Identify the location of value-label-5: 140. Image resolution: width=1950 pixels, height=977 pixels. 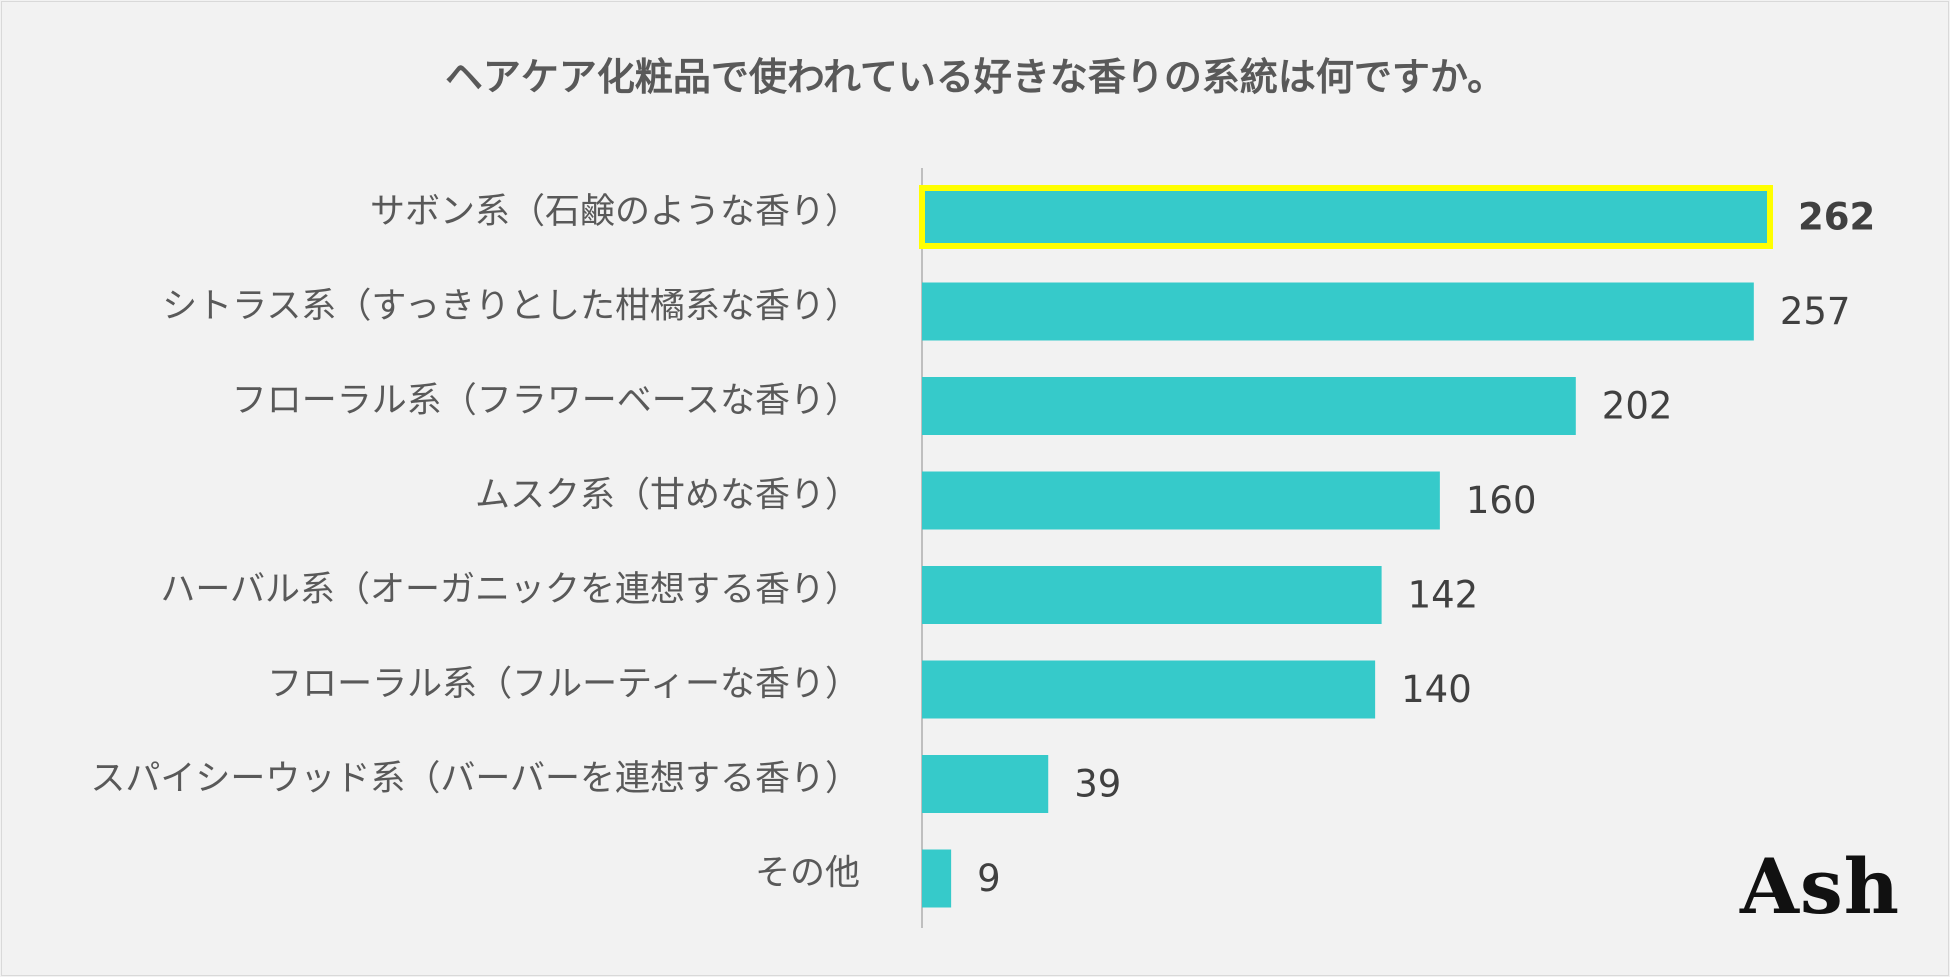
(1436, 689).